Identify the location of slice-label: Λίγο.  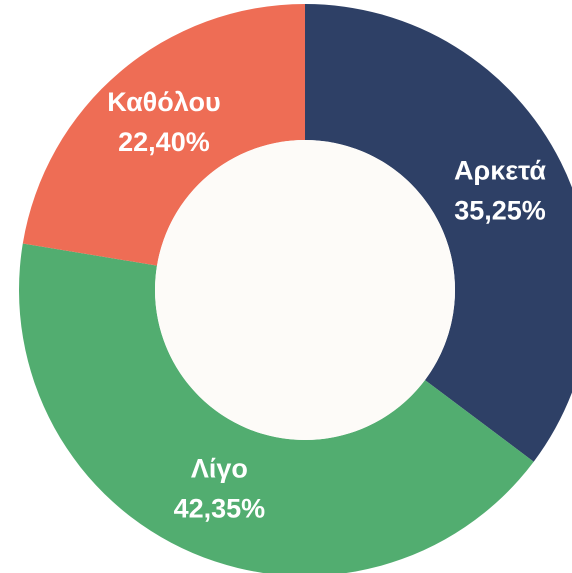
(219, 469).